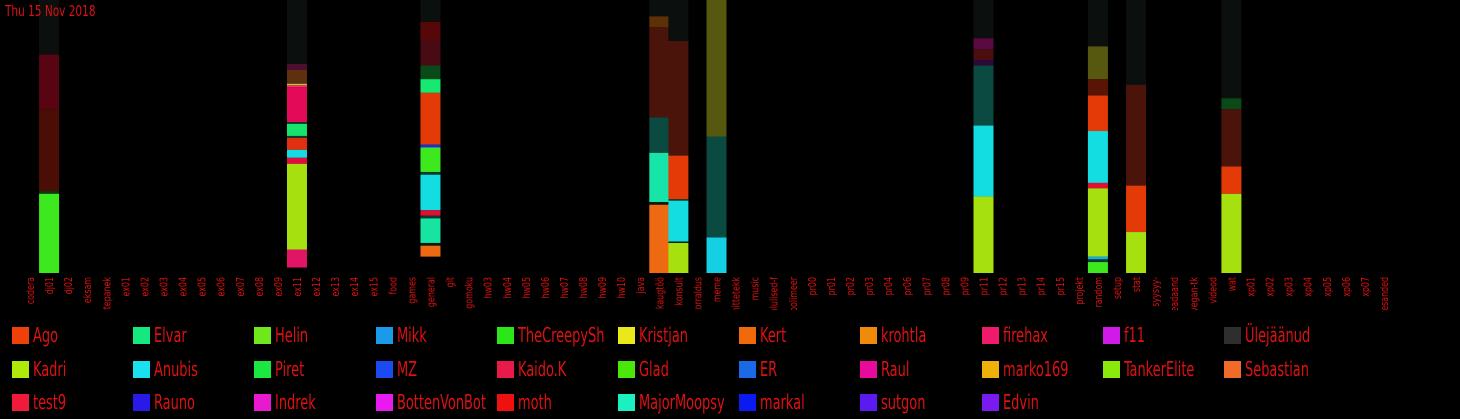 Image resolution: width=1460 pixels, height=419 pixels. Describe the element at coordinates (947, 286) in the screenshot. I see `x-tick-label: pr08` at that location.